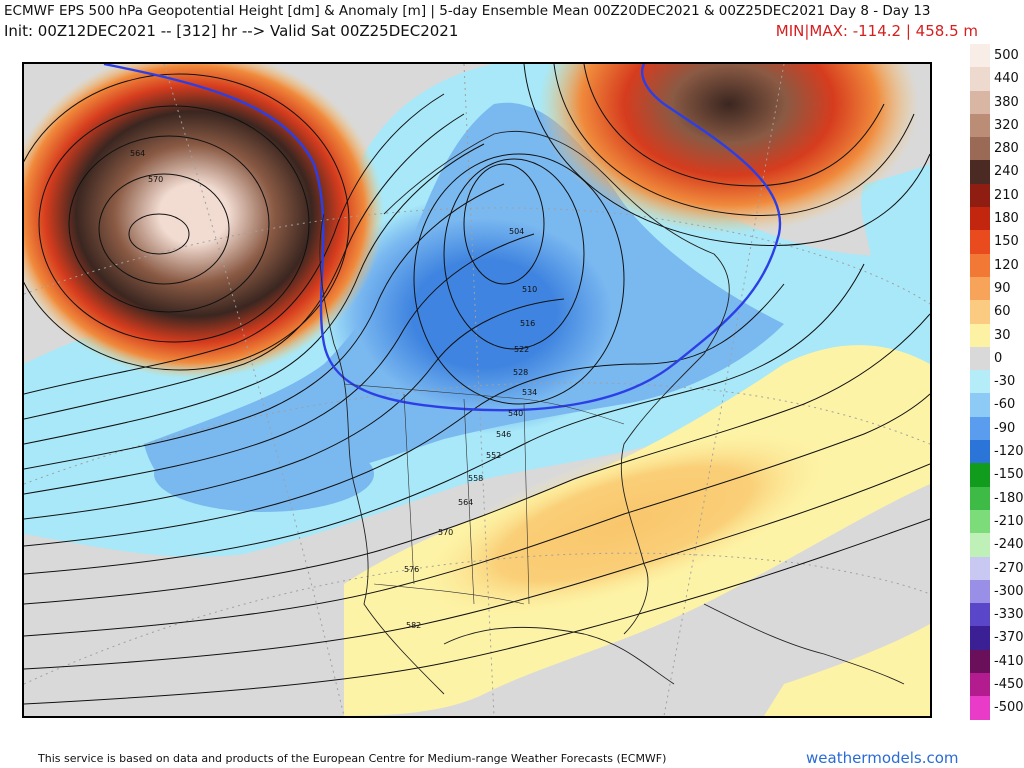 The width and height of the screenshot is (1024, 768). What do you see at coordinates (465, 502) in the screenshot?
I see `contour-label: 564` at bounding box center [465, 502].